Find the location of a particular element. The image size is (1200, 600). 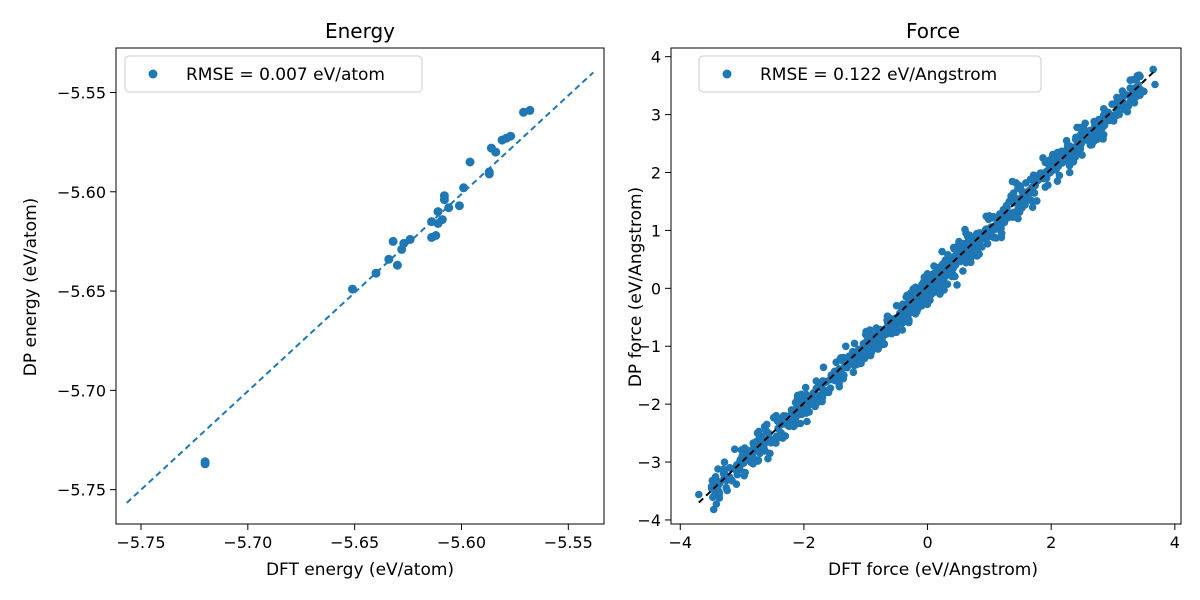

force-y-tick-label: 1 is located at coordinates (656, 230).